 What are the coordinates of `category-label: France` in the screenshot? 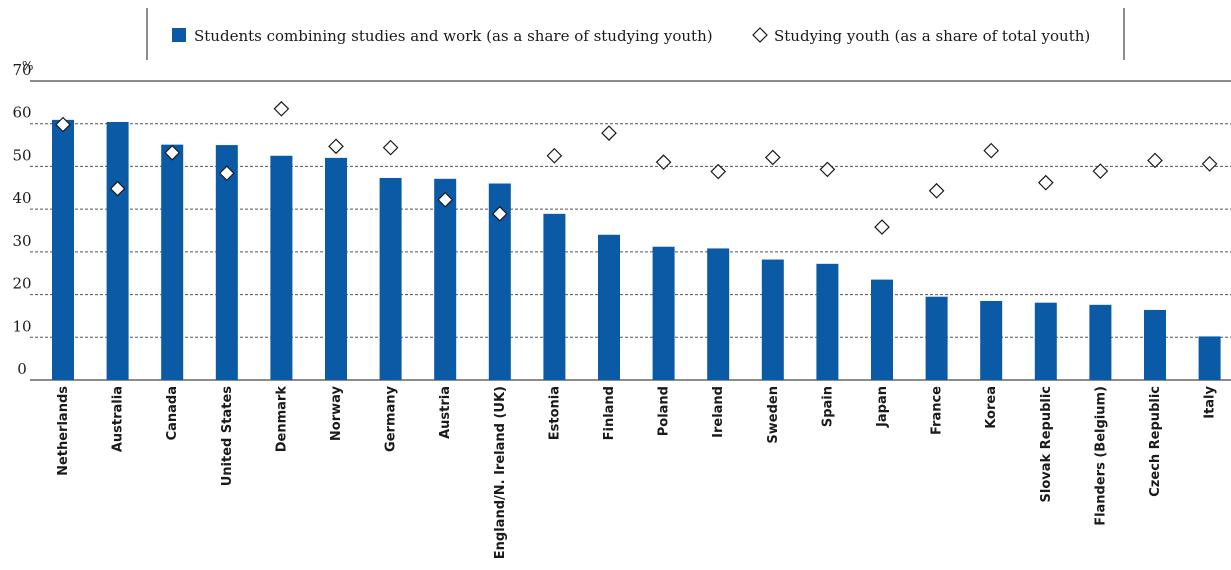 It's located at (937, 410).